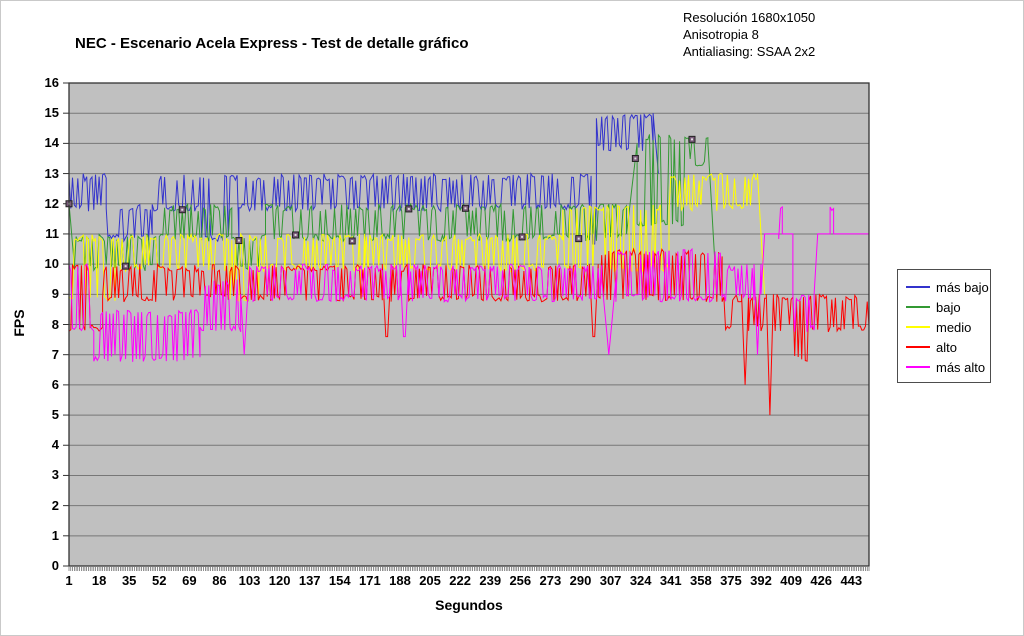  What do you see at coordinates (55, 565) in the screenshot?
I see `y-tick-label: 0` at bounding box center [55, 565].